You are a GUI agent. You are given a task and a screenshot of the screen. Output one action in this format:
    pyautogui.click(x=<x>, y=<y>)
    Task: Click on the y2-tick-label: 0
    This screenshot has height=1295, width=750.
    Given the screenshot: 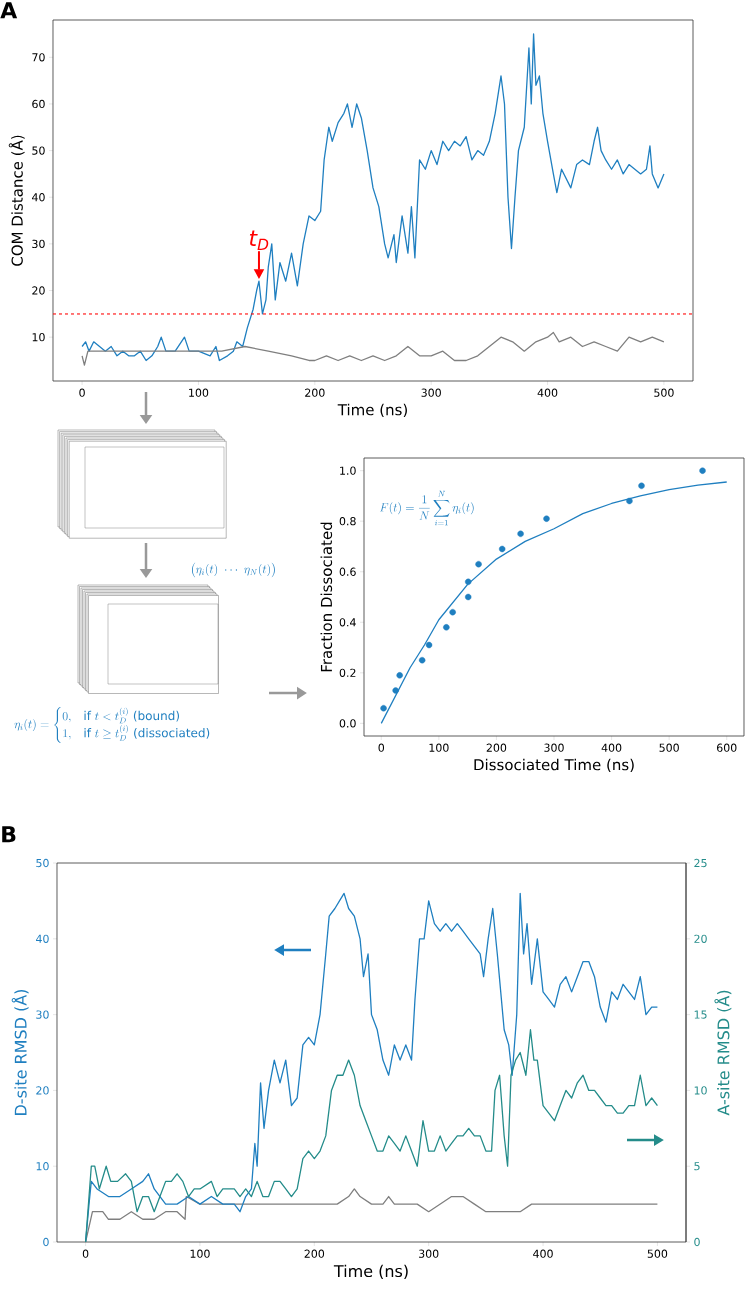 What is the action you would take?
    pyautogui.click(x=697, y=1242)
    